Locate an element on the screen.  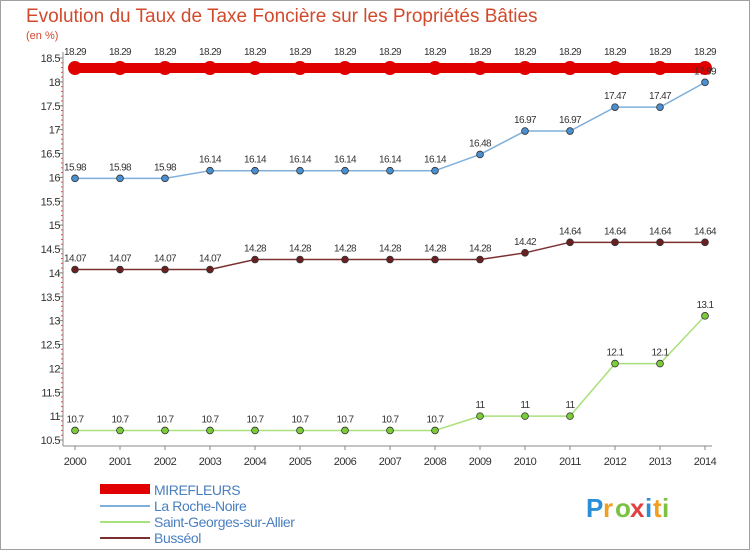
x-tick-label: 2003 is located at coordinates (210, 462).